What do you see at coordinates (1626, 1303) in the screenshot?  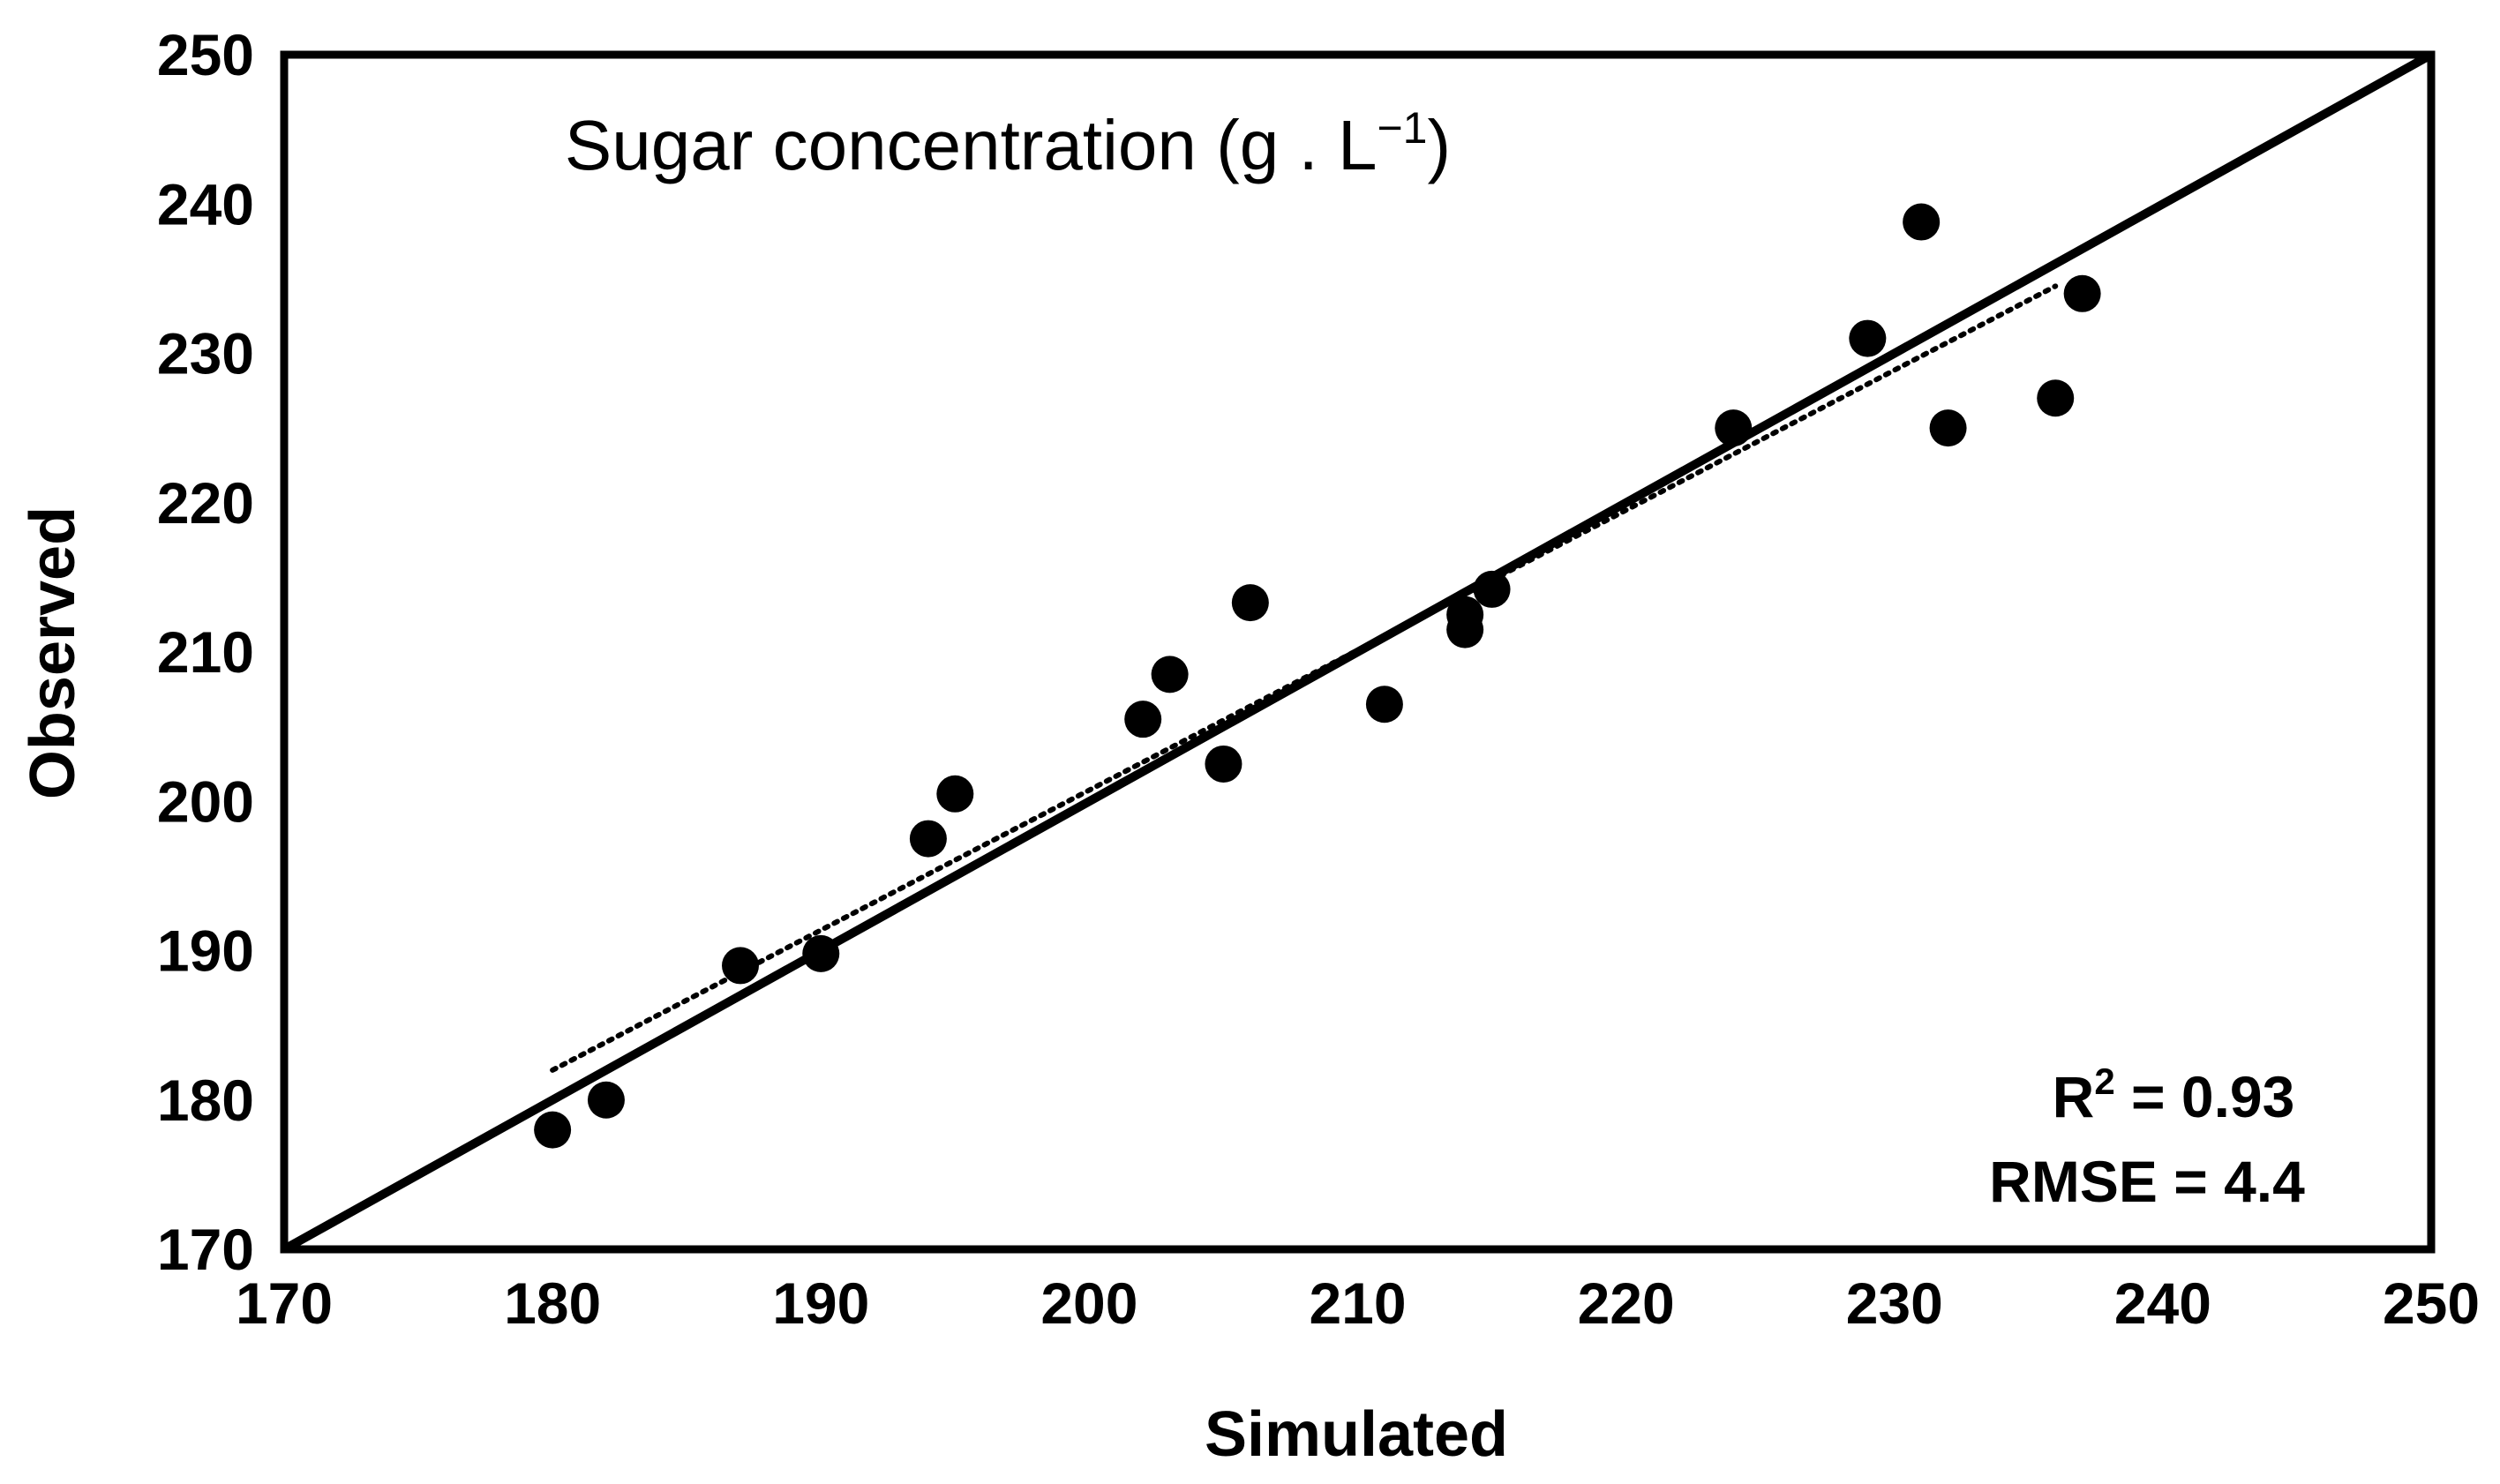 I see `x-tick-label: 220` at bounding box center [1626, 1303].